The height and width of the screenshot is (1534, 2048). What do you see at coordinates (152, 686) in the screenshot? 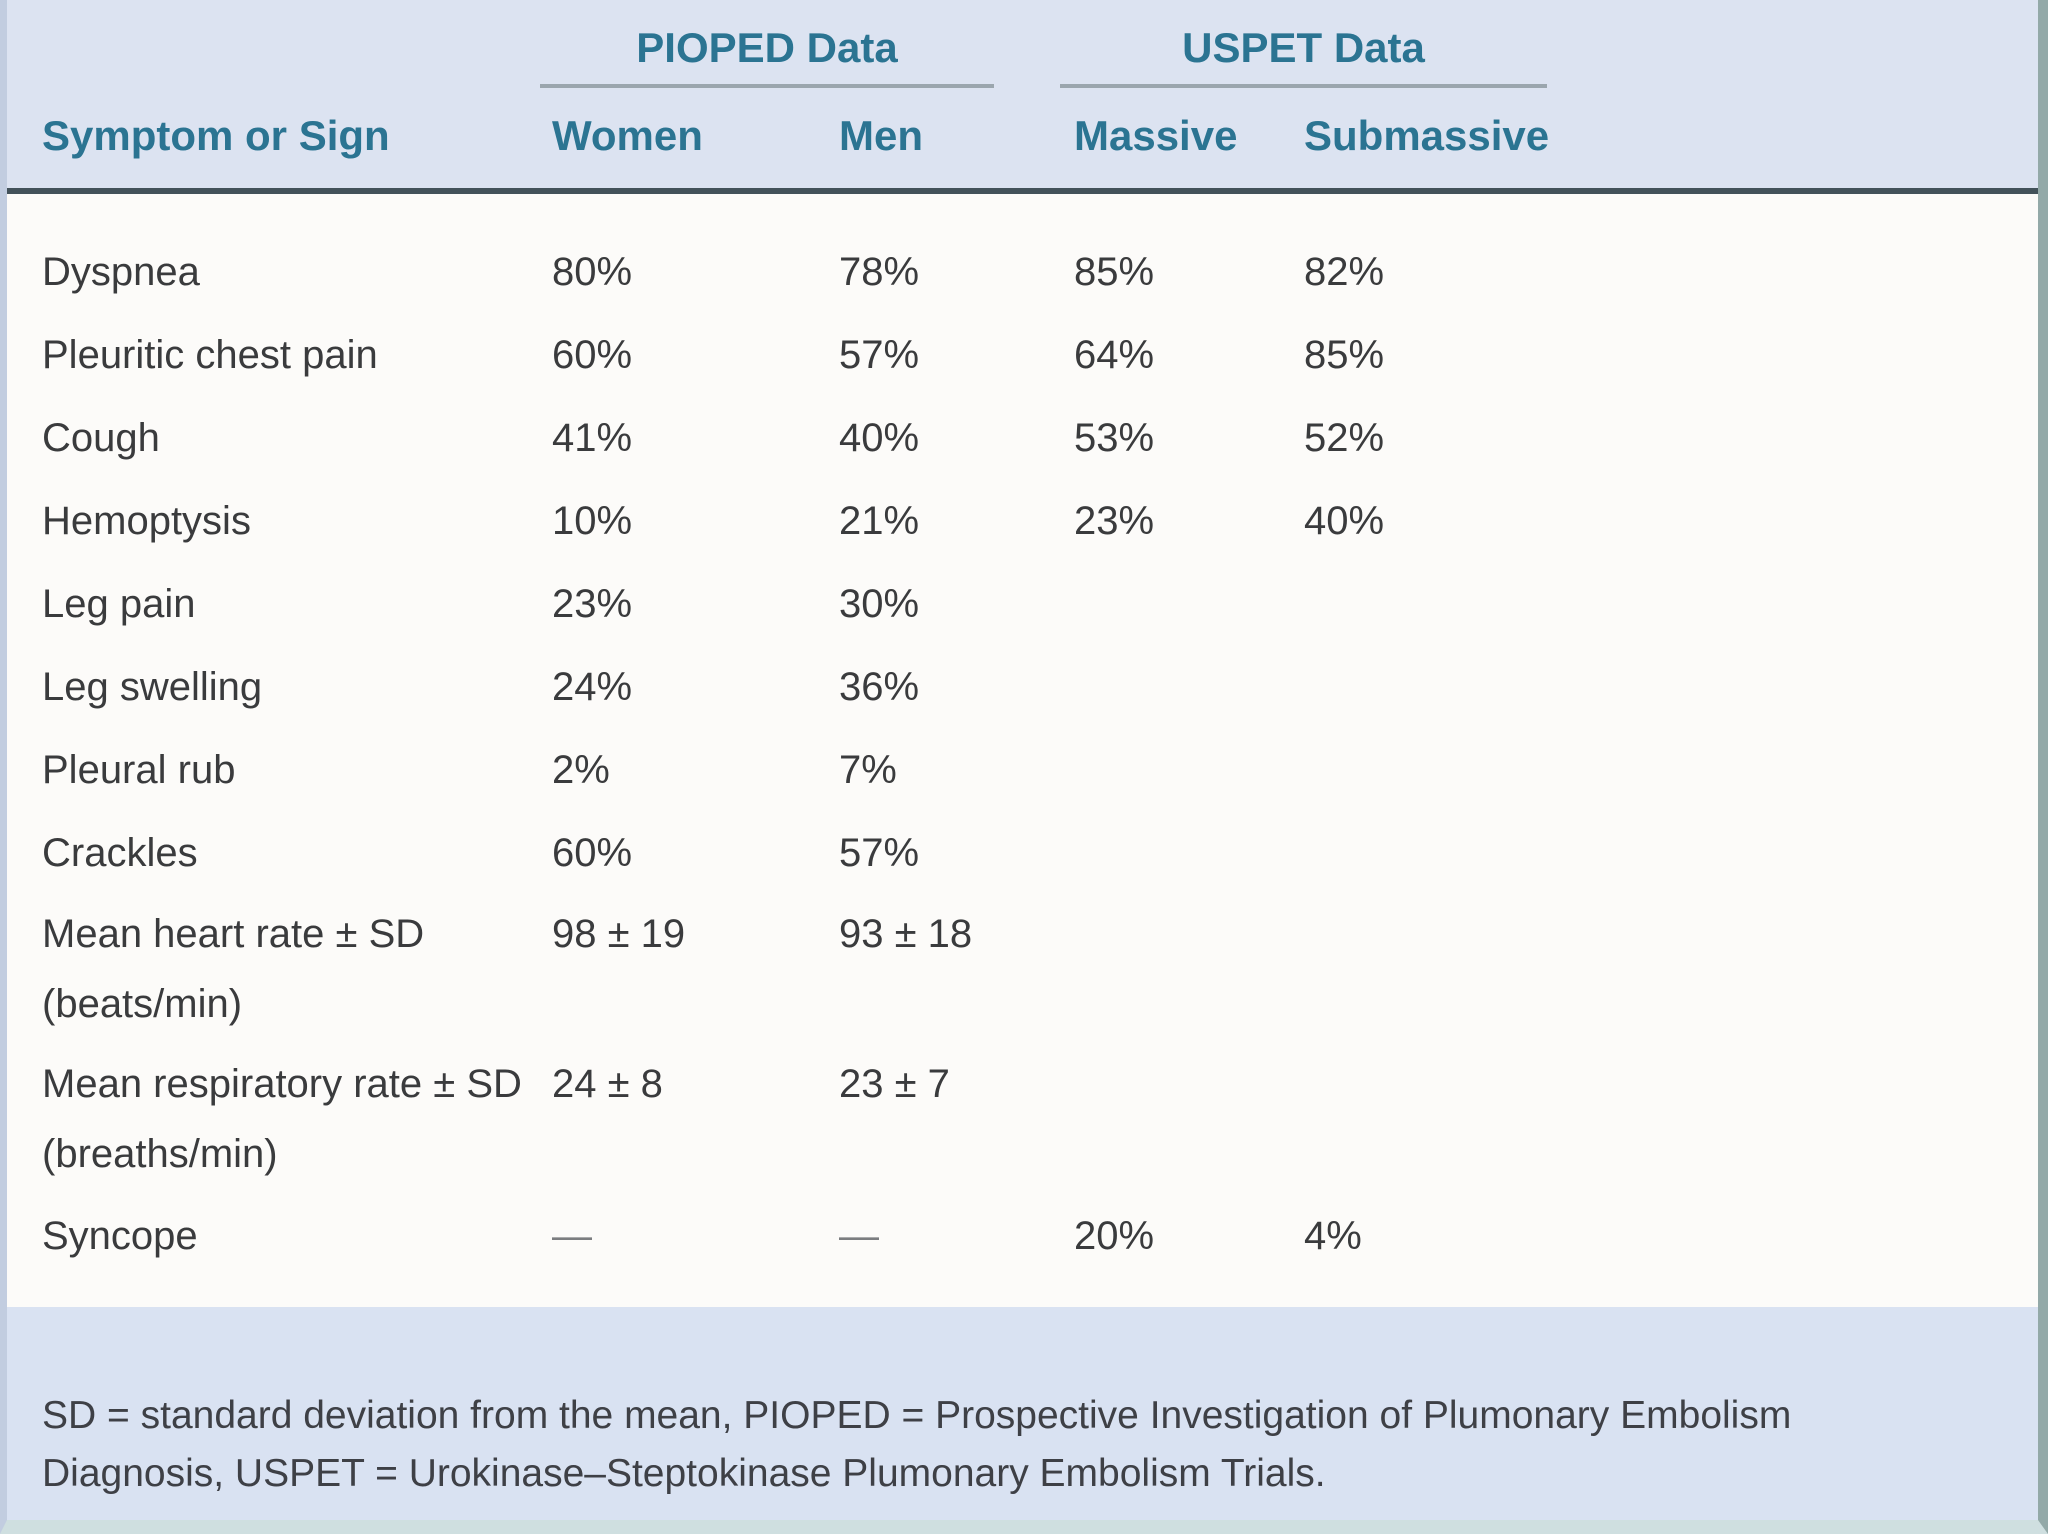
I see `symptom-label: Leg swelling` at bounding box center [152, 686].